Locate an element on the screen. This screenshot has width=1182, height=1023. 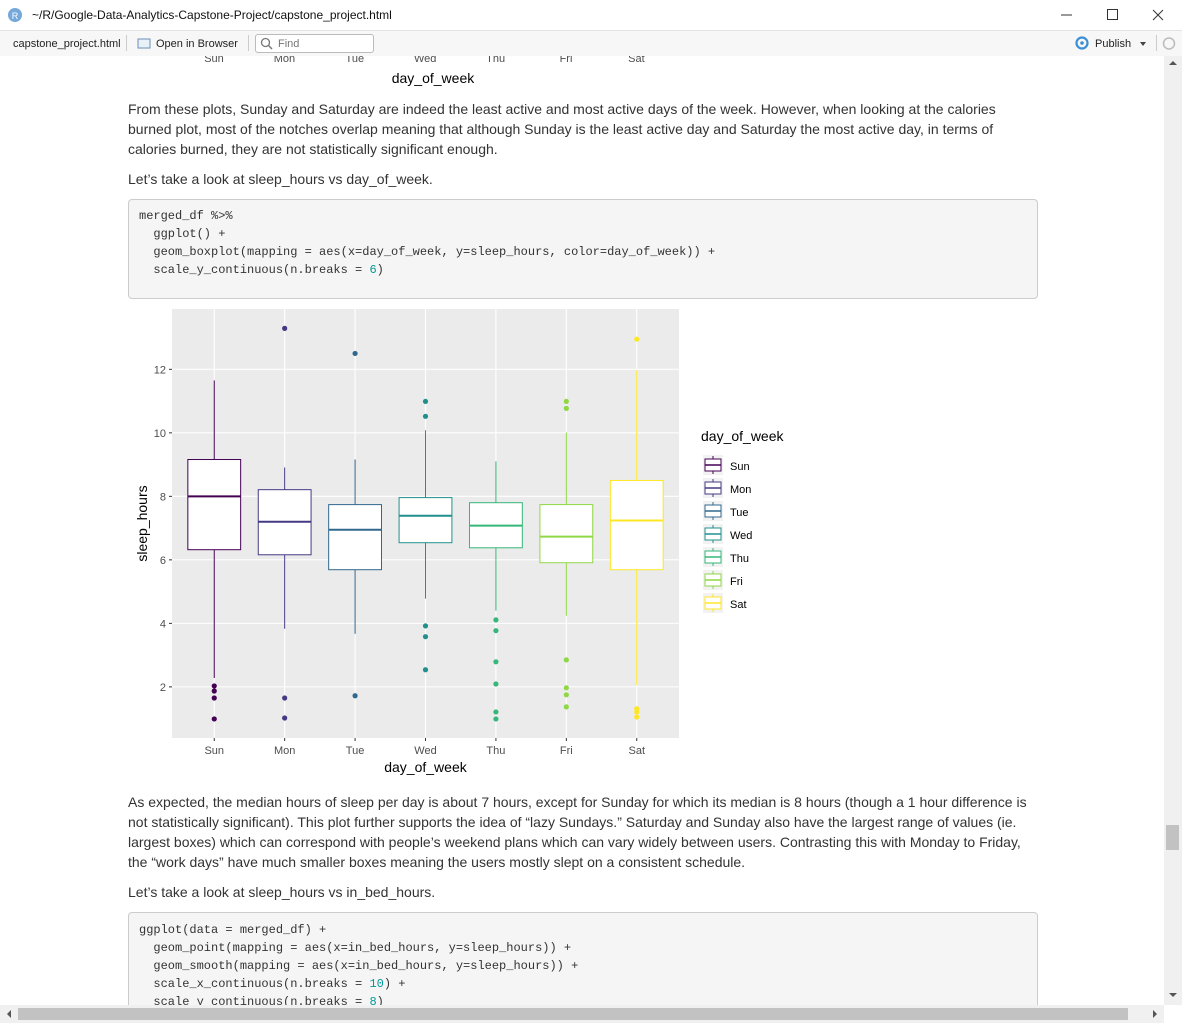
legend-label: Thu is located at coordinates (739, 559).